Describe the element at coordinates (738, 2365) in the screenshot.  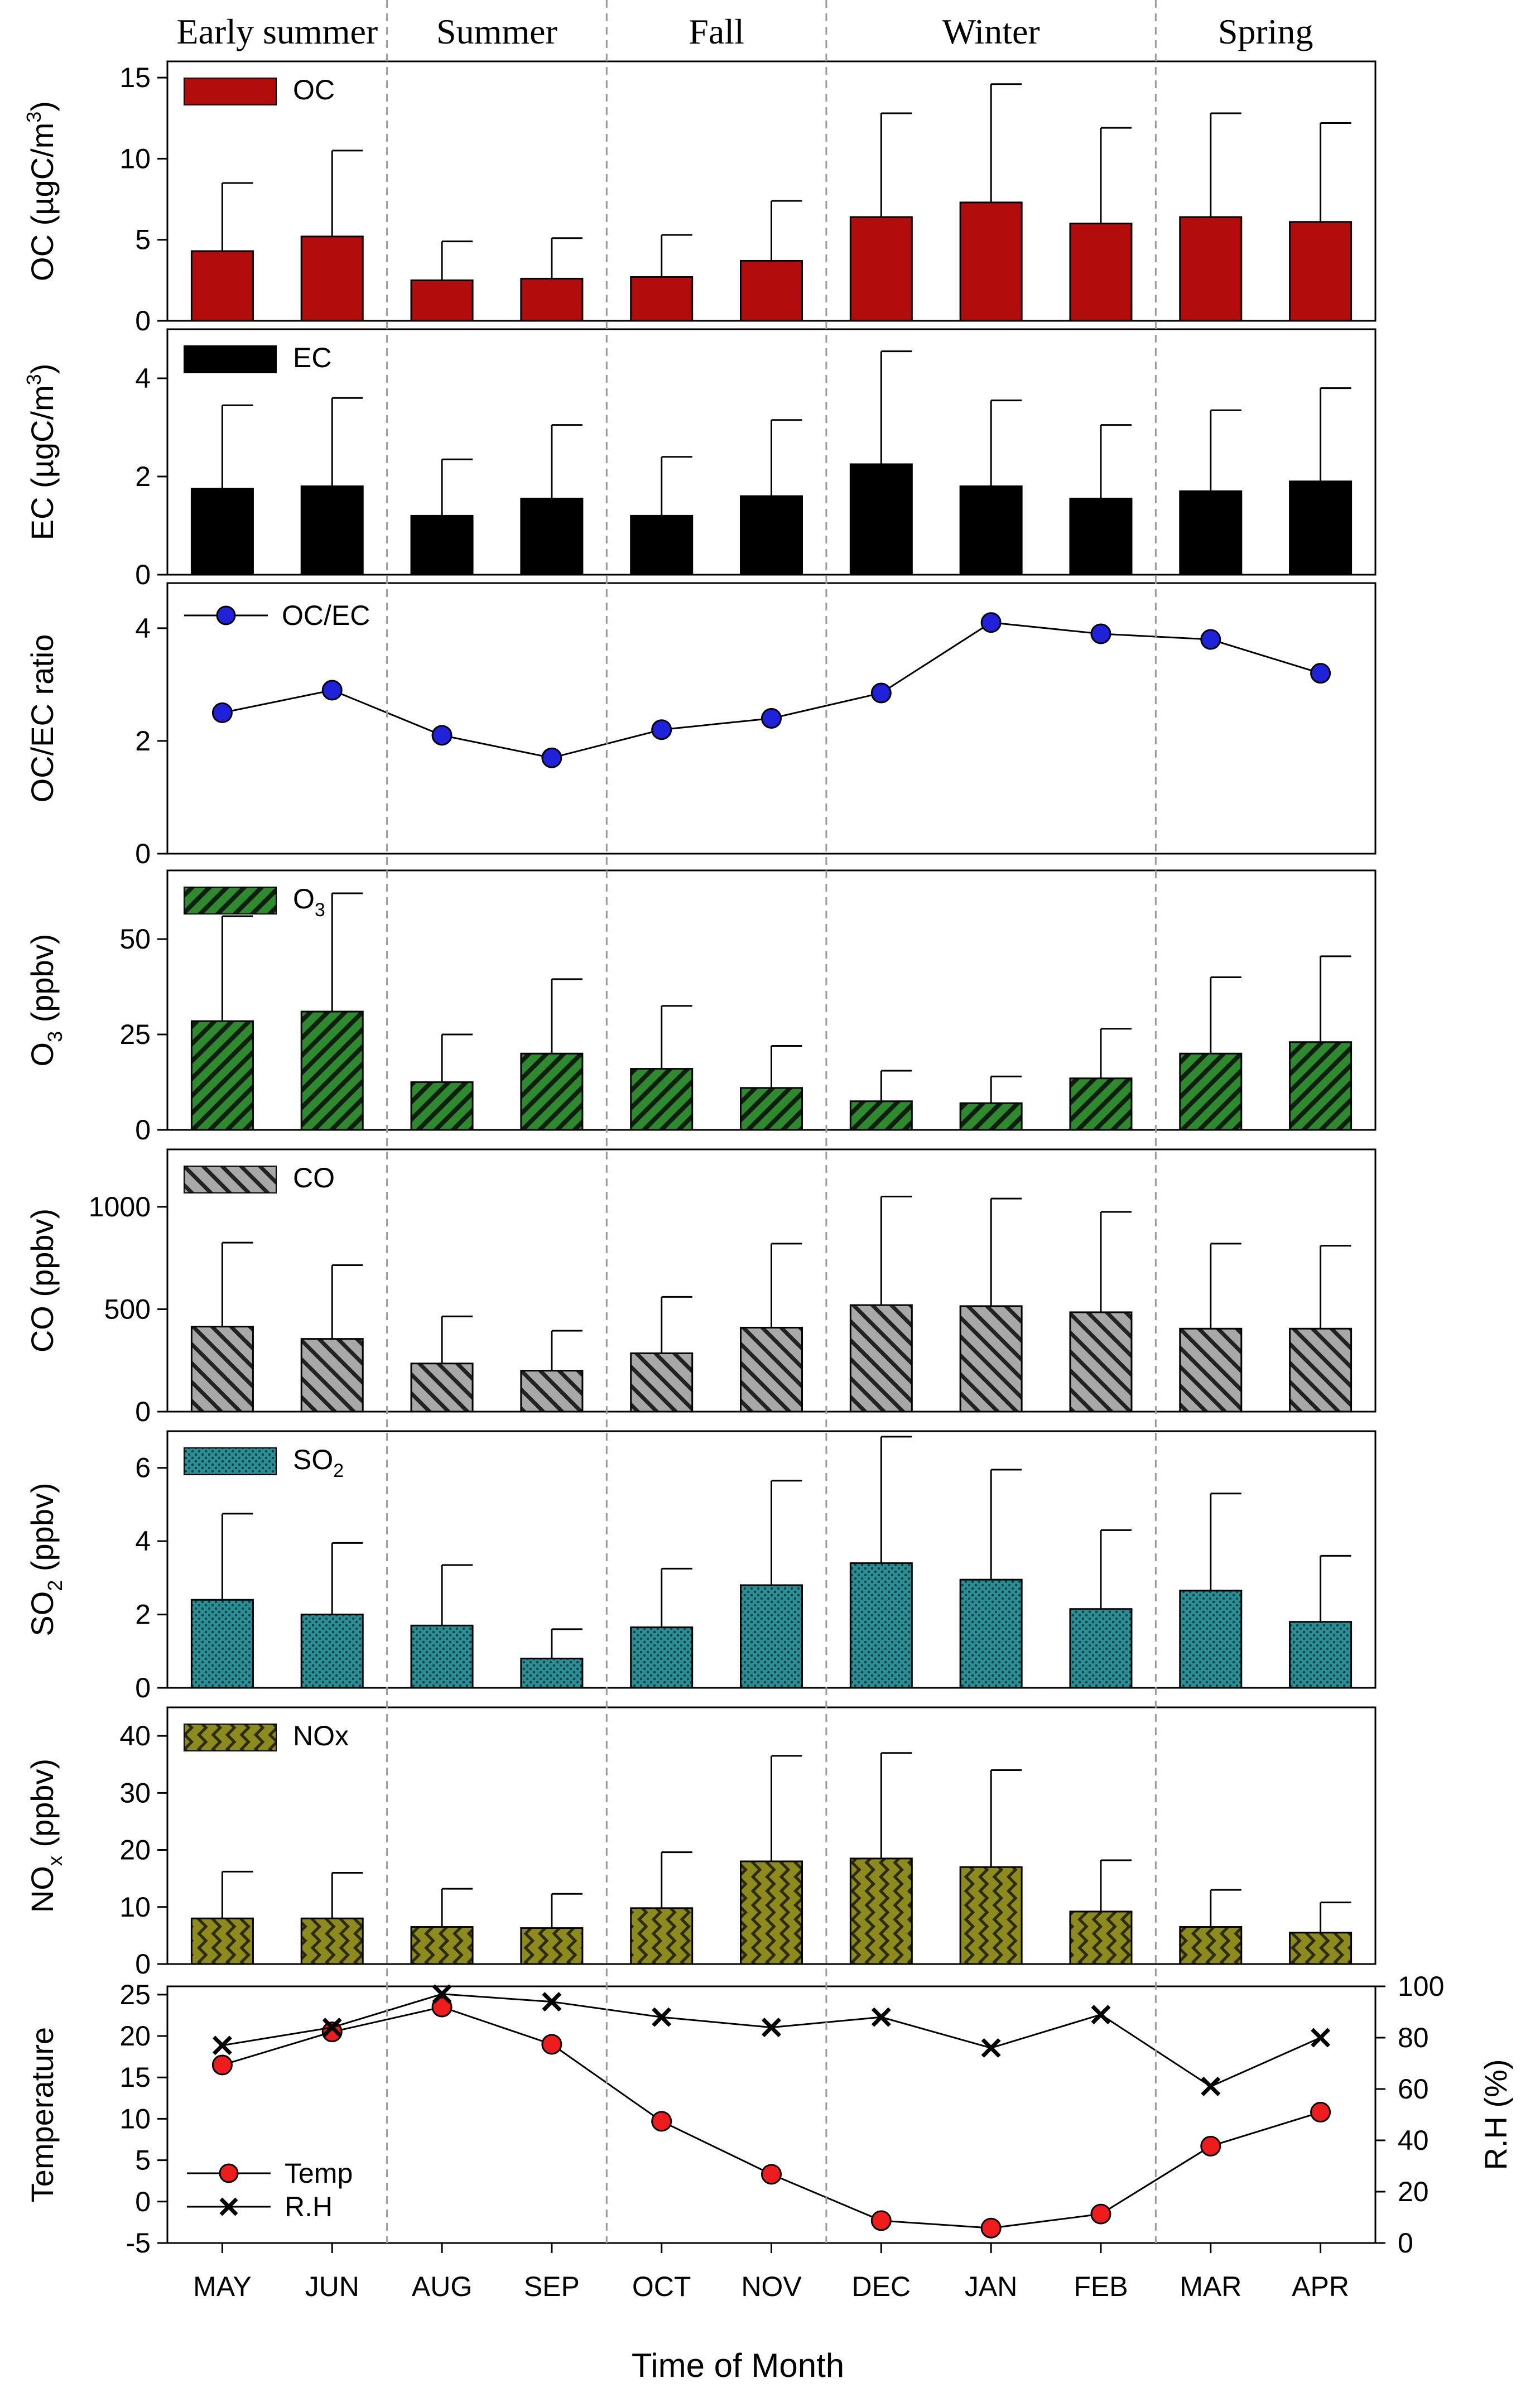
I see `x-axis-title: Time of Month` at that location.